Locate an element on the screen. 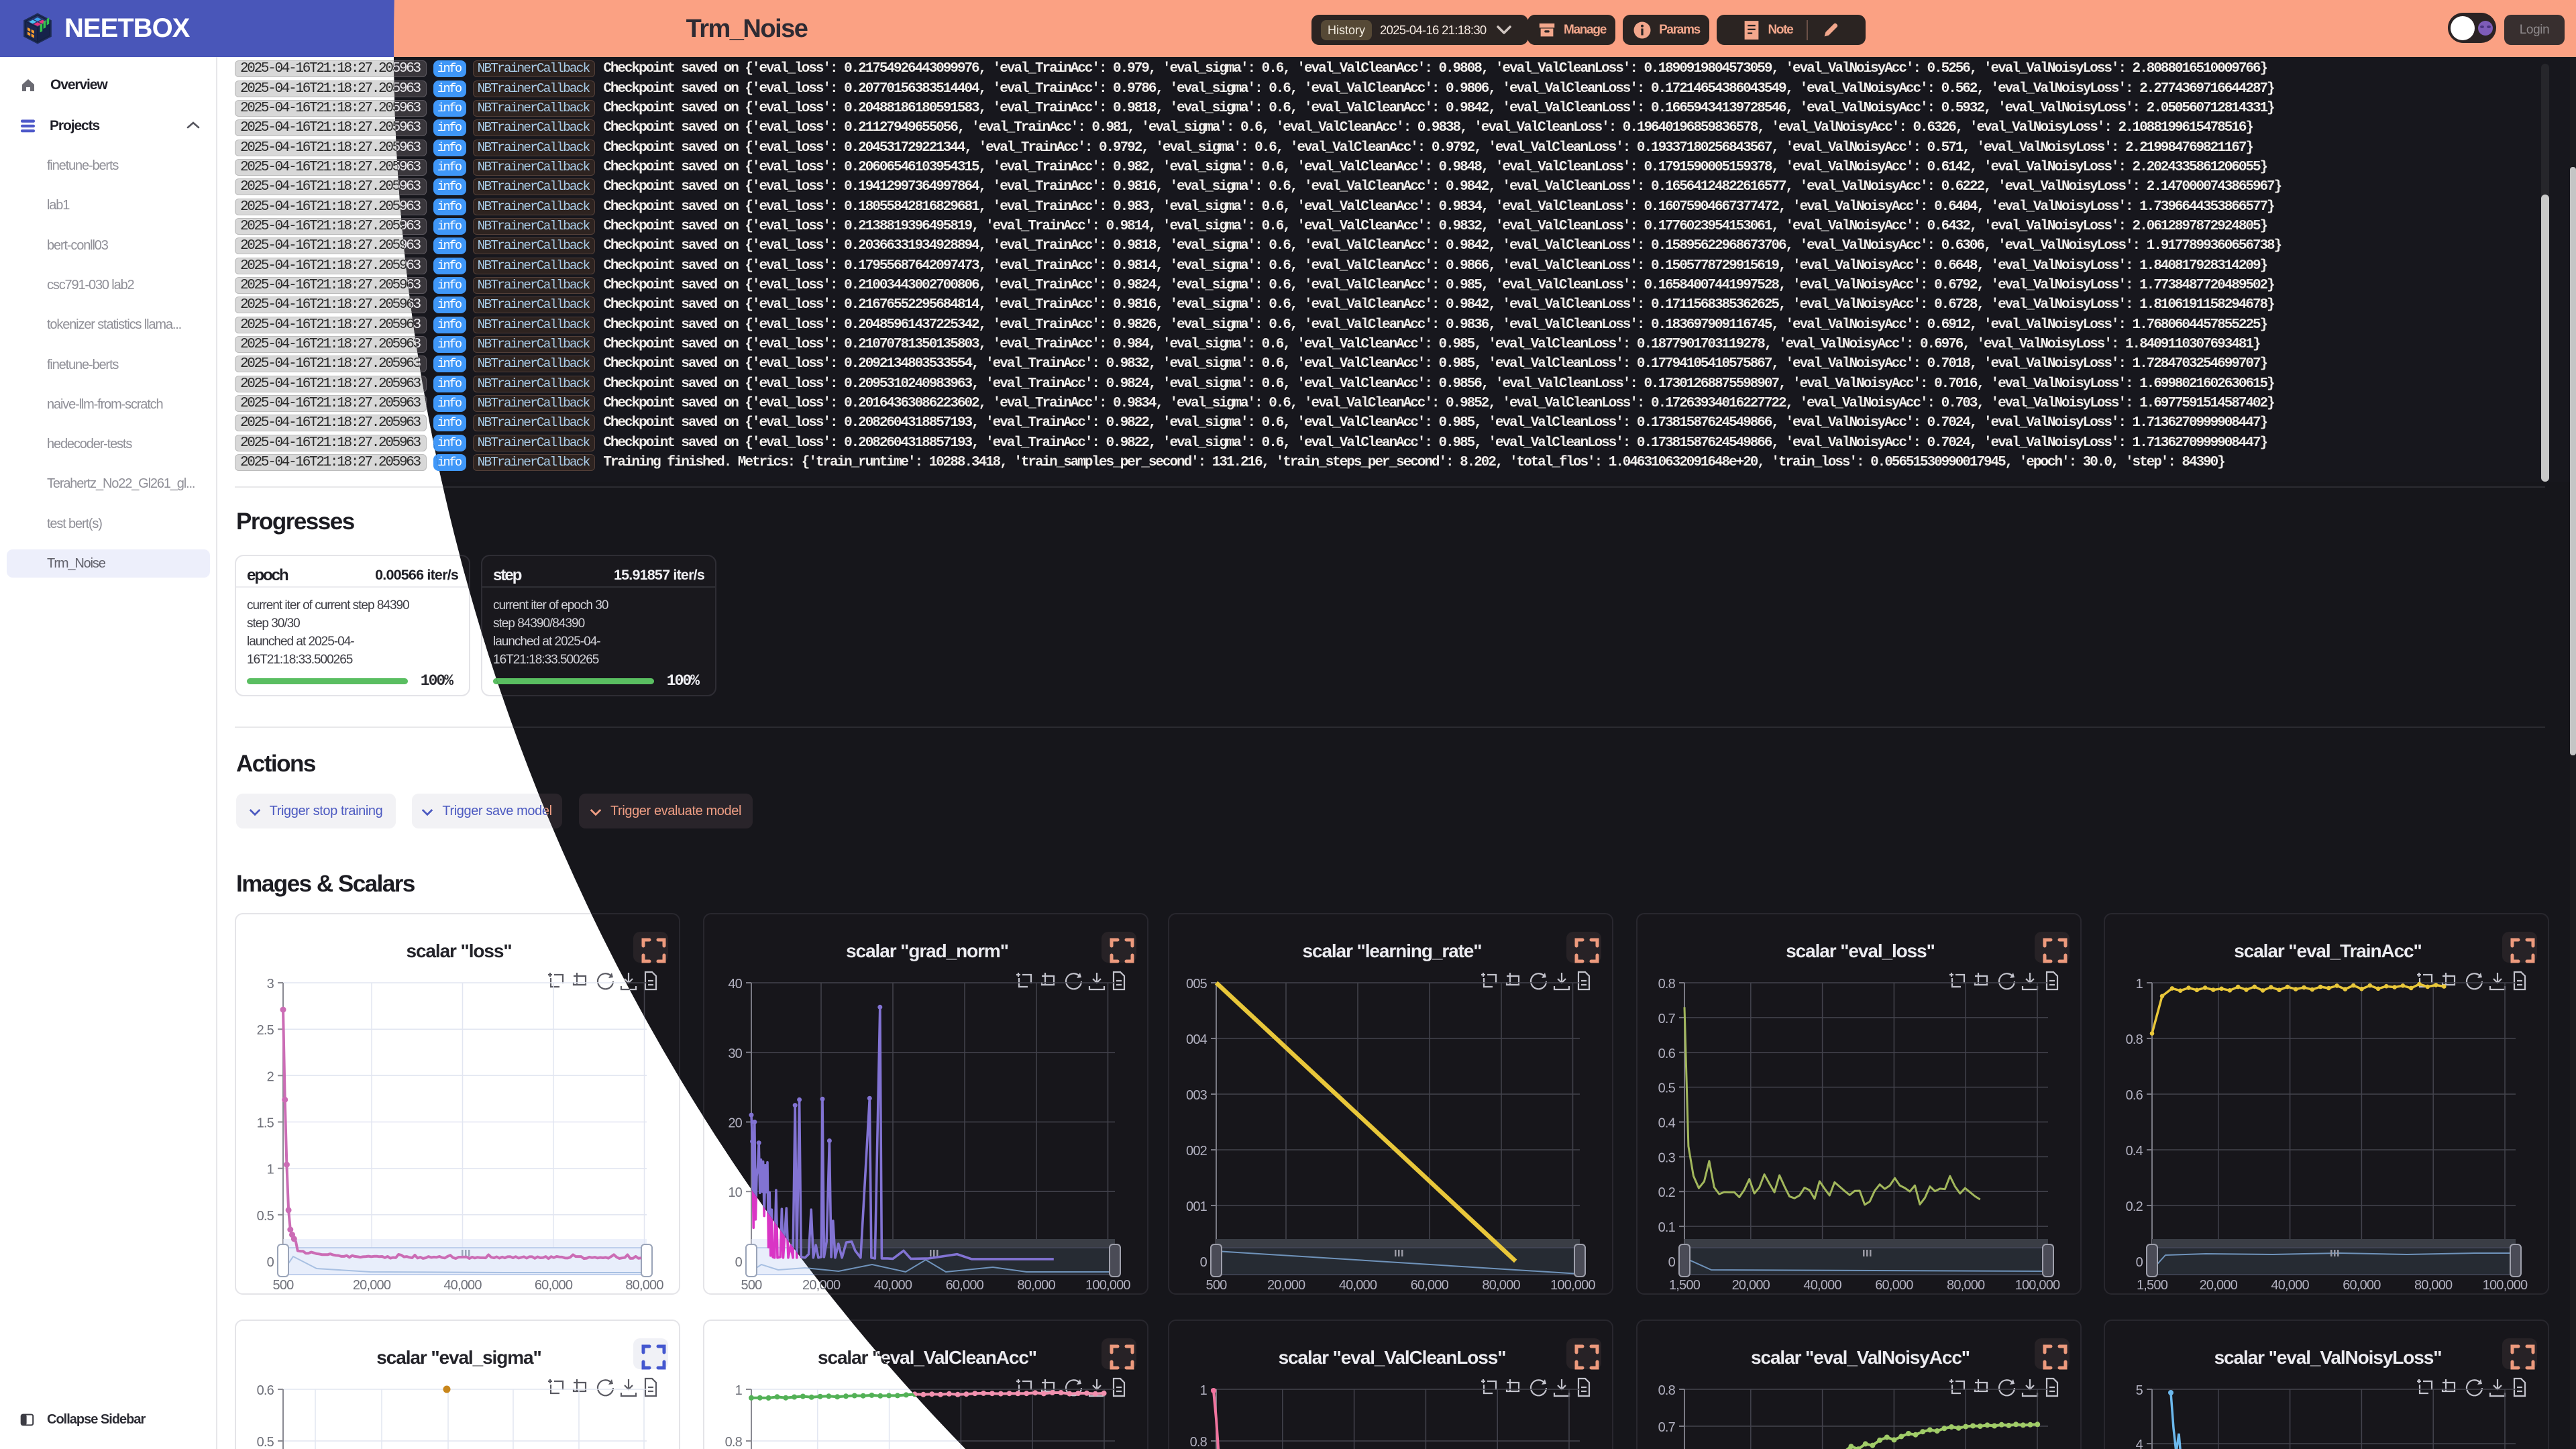 The width and height of the screenshot is (2576, 1449). svg-text: scalar "grad_norm" is located at coordinates (927, 951).